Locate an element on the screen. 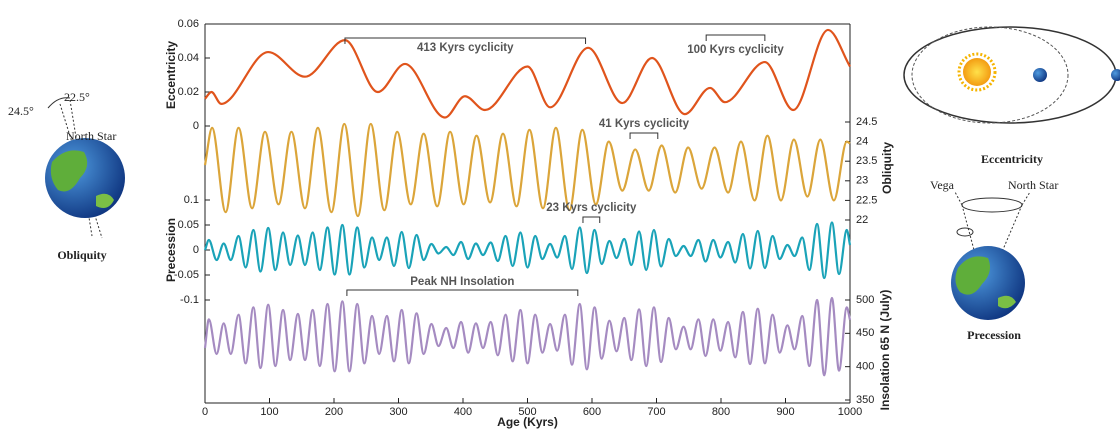 The height and width of the screenshot is (430, 1120). y-tick-label: 23.5 is located at coordinates (866, 161).